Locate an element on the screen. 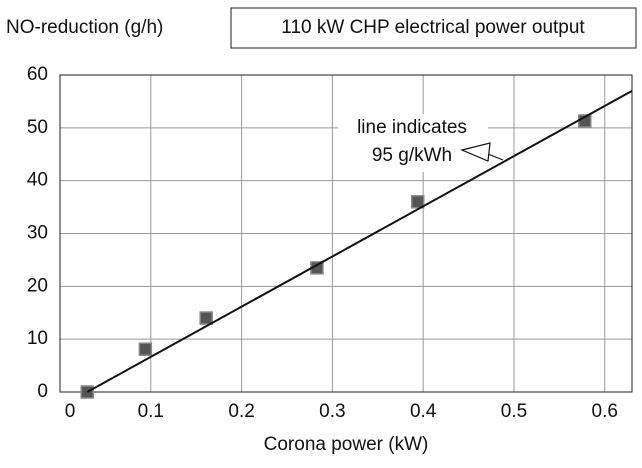 The image size is (642, 468). x-tick-label: 0.6 is located at coordinates (605, 411).